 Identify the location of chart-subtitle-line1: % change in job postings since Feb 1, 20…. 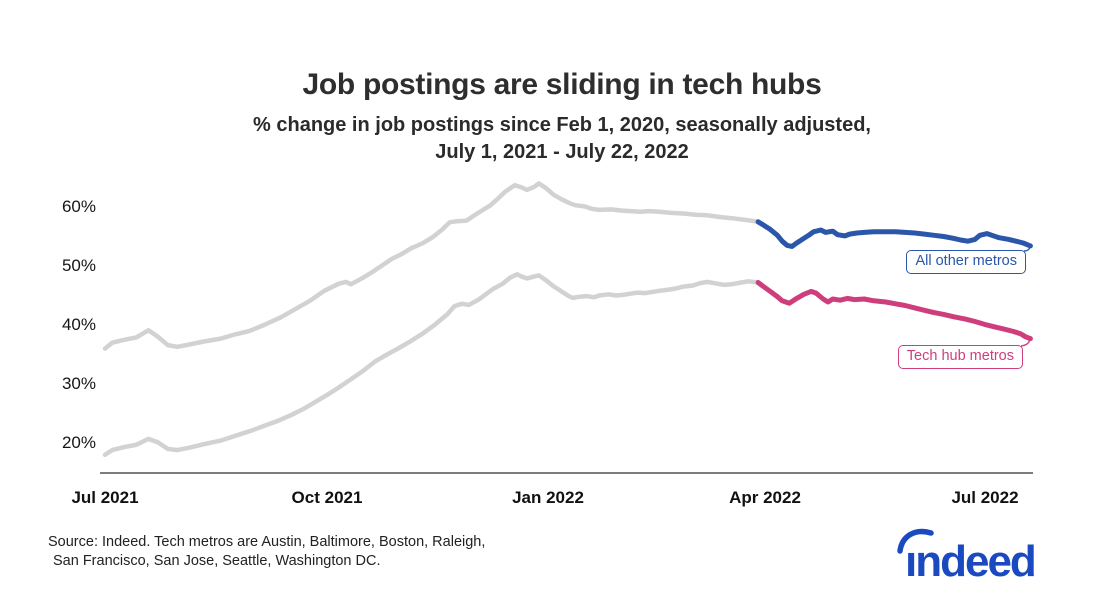
(562, 125).